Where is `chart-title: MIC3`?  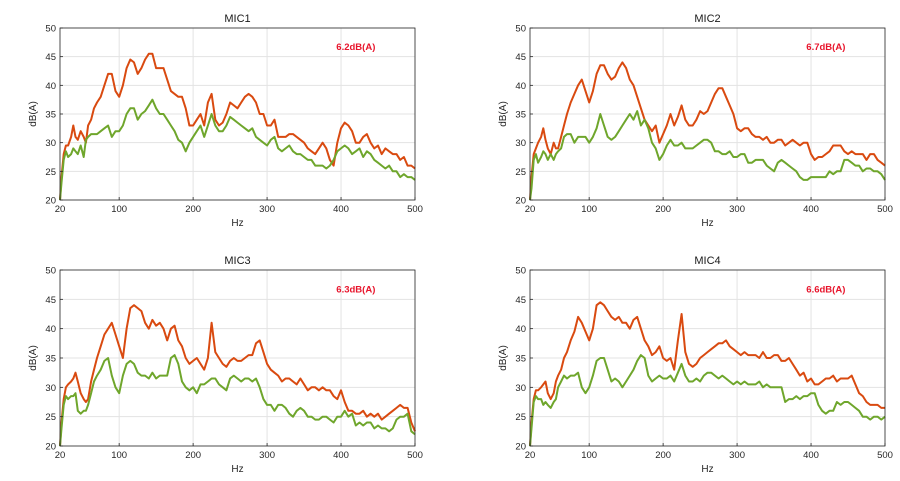
chart-title: MIC3 is located at coordinates (237, 261).